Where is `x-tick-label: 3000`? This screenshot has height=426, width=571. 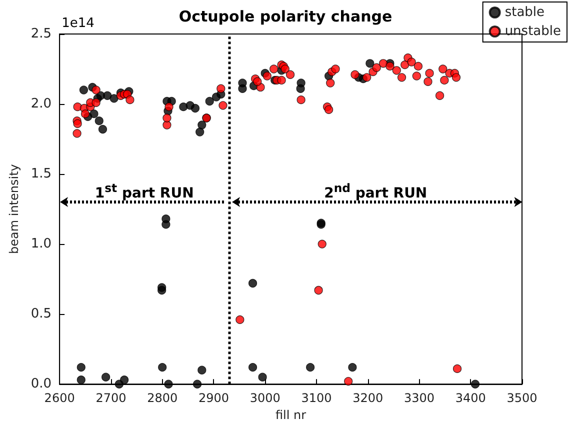
x-tick-label: 3000 is located at coordinates (265, 398).